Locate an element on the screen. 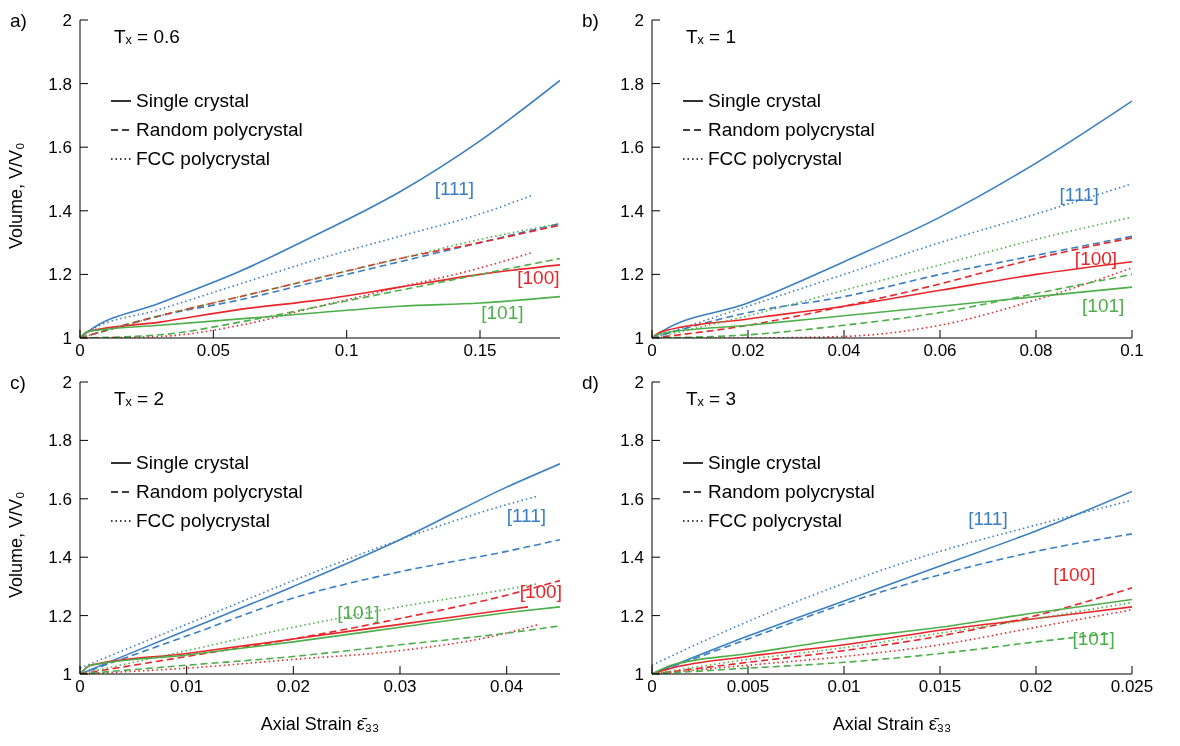 This screenshot has height=746, width=1180. chart-title: Tₓ = 1 is located at coordinates (711, 37).